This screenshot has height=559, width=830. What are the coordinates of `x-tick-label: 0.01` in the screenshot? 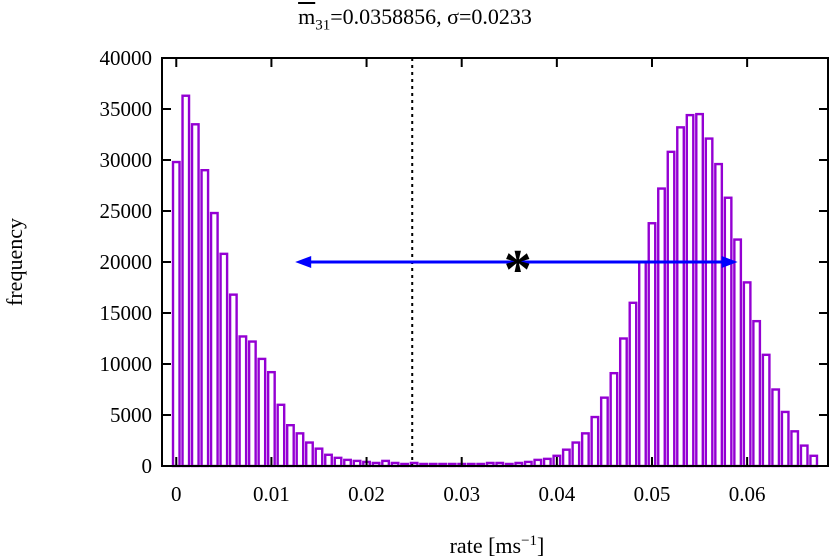 It's located at (271, 494).